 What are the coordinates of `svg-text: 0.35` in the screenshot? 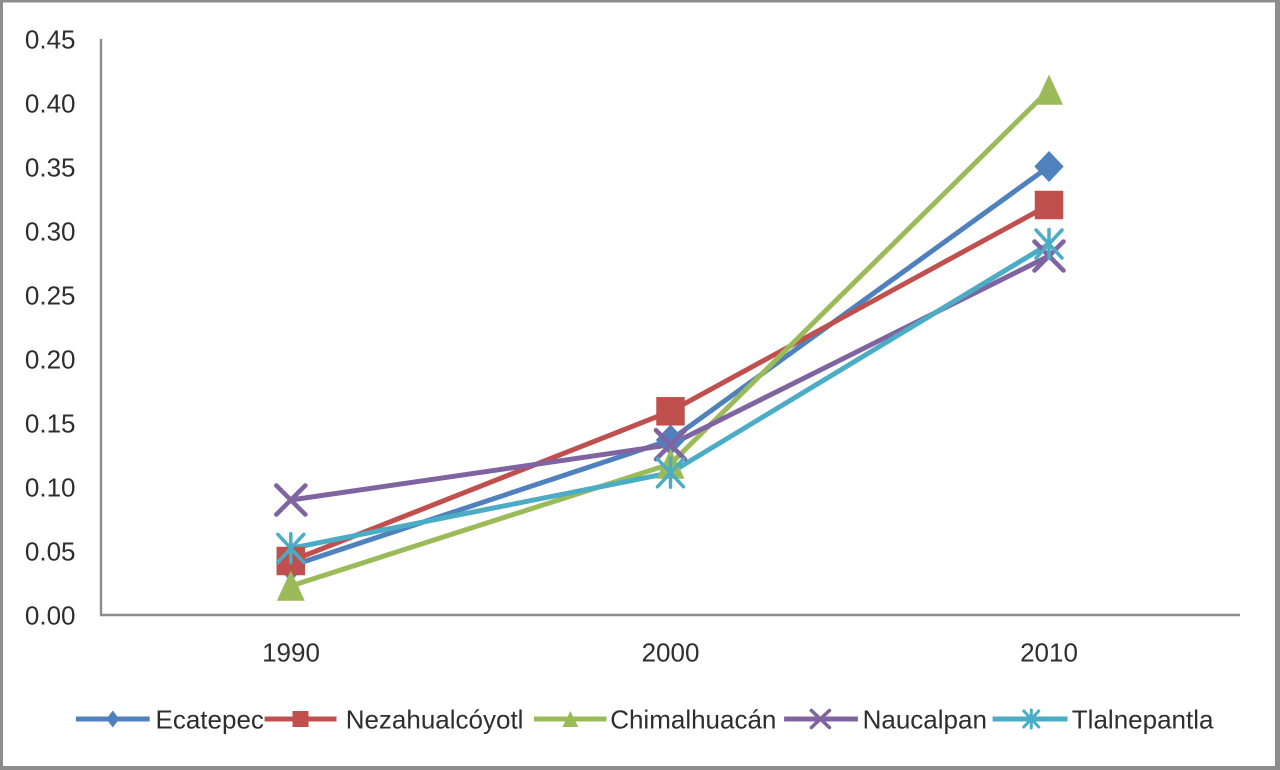 It's located at (50, 168).